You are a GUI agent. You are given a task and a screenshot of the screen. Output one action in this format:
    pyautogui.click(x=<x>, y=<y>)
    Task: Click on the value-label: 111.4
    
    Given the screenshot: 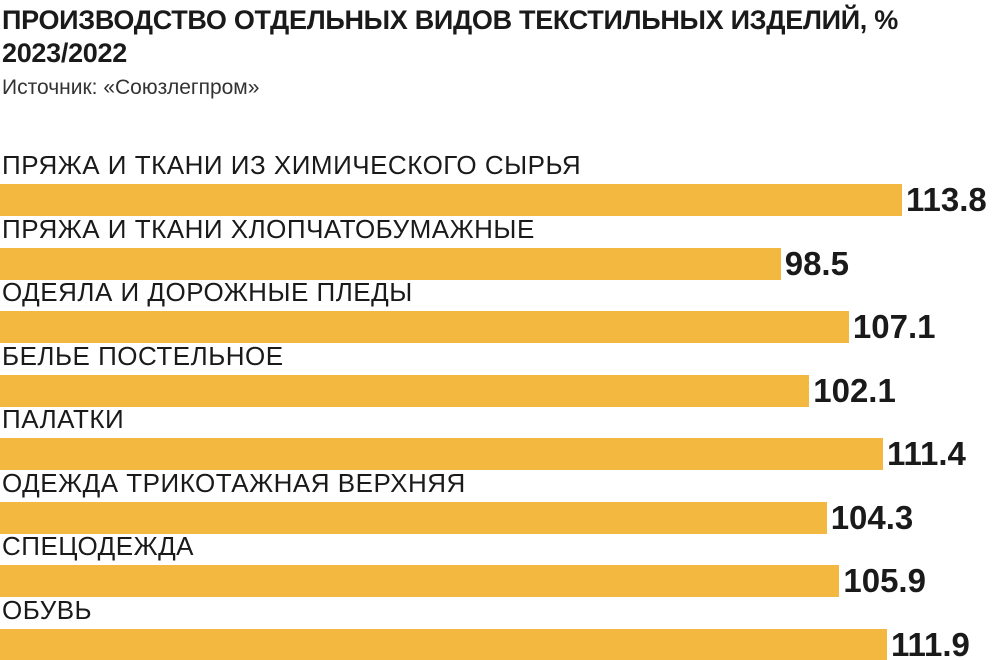 What is the action you would take?
    pyautogui.click(x=926, y=453)
    